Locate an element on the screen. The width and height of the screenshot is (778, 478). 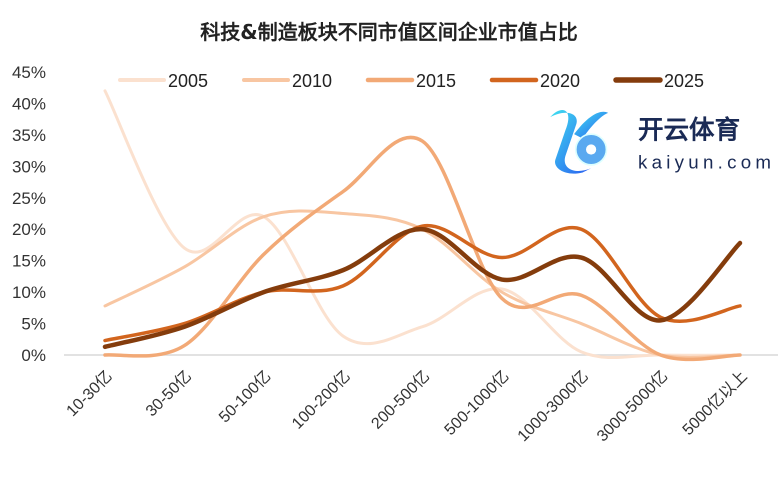
x-tick-label: 5000亿以上 is located at coordinates (715, 403).